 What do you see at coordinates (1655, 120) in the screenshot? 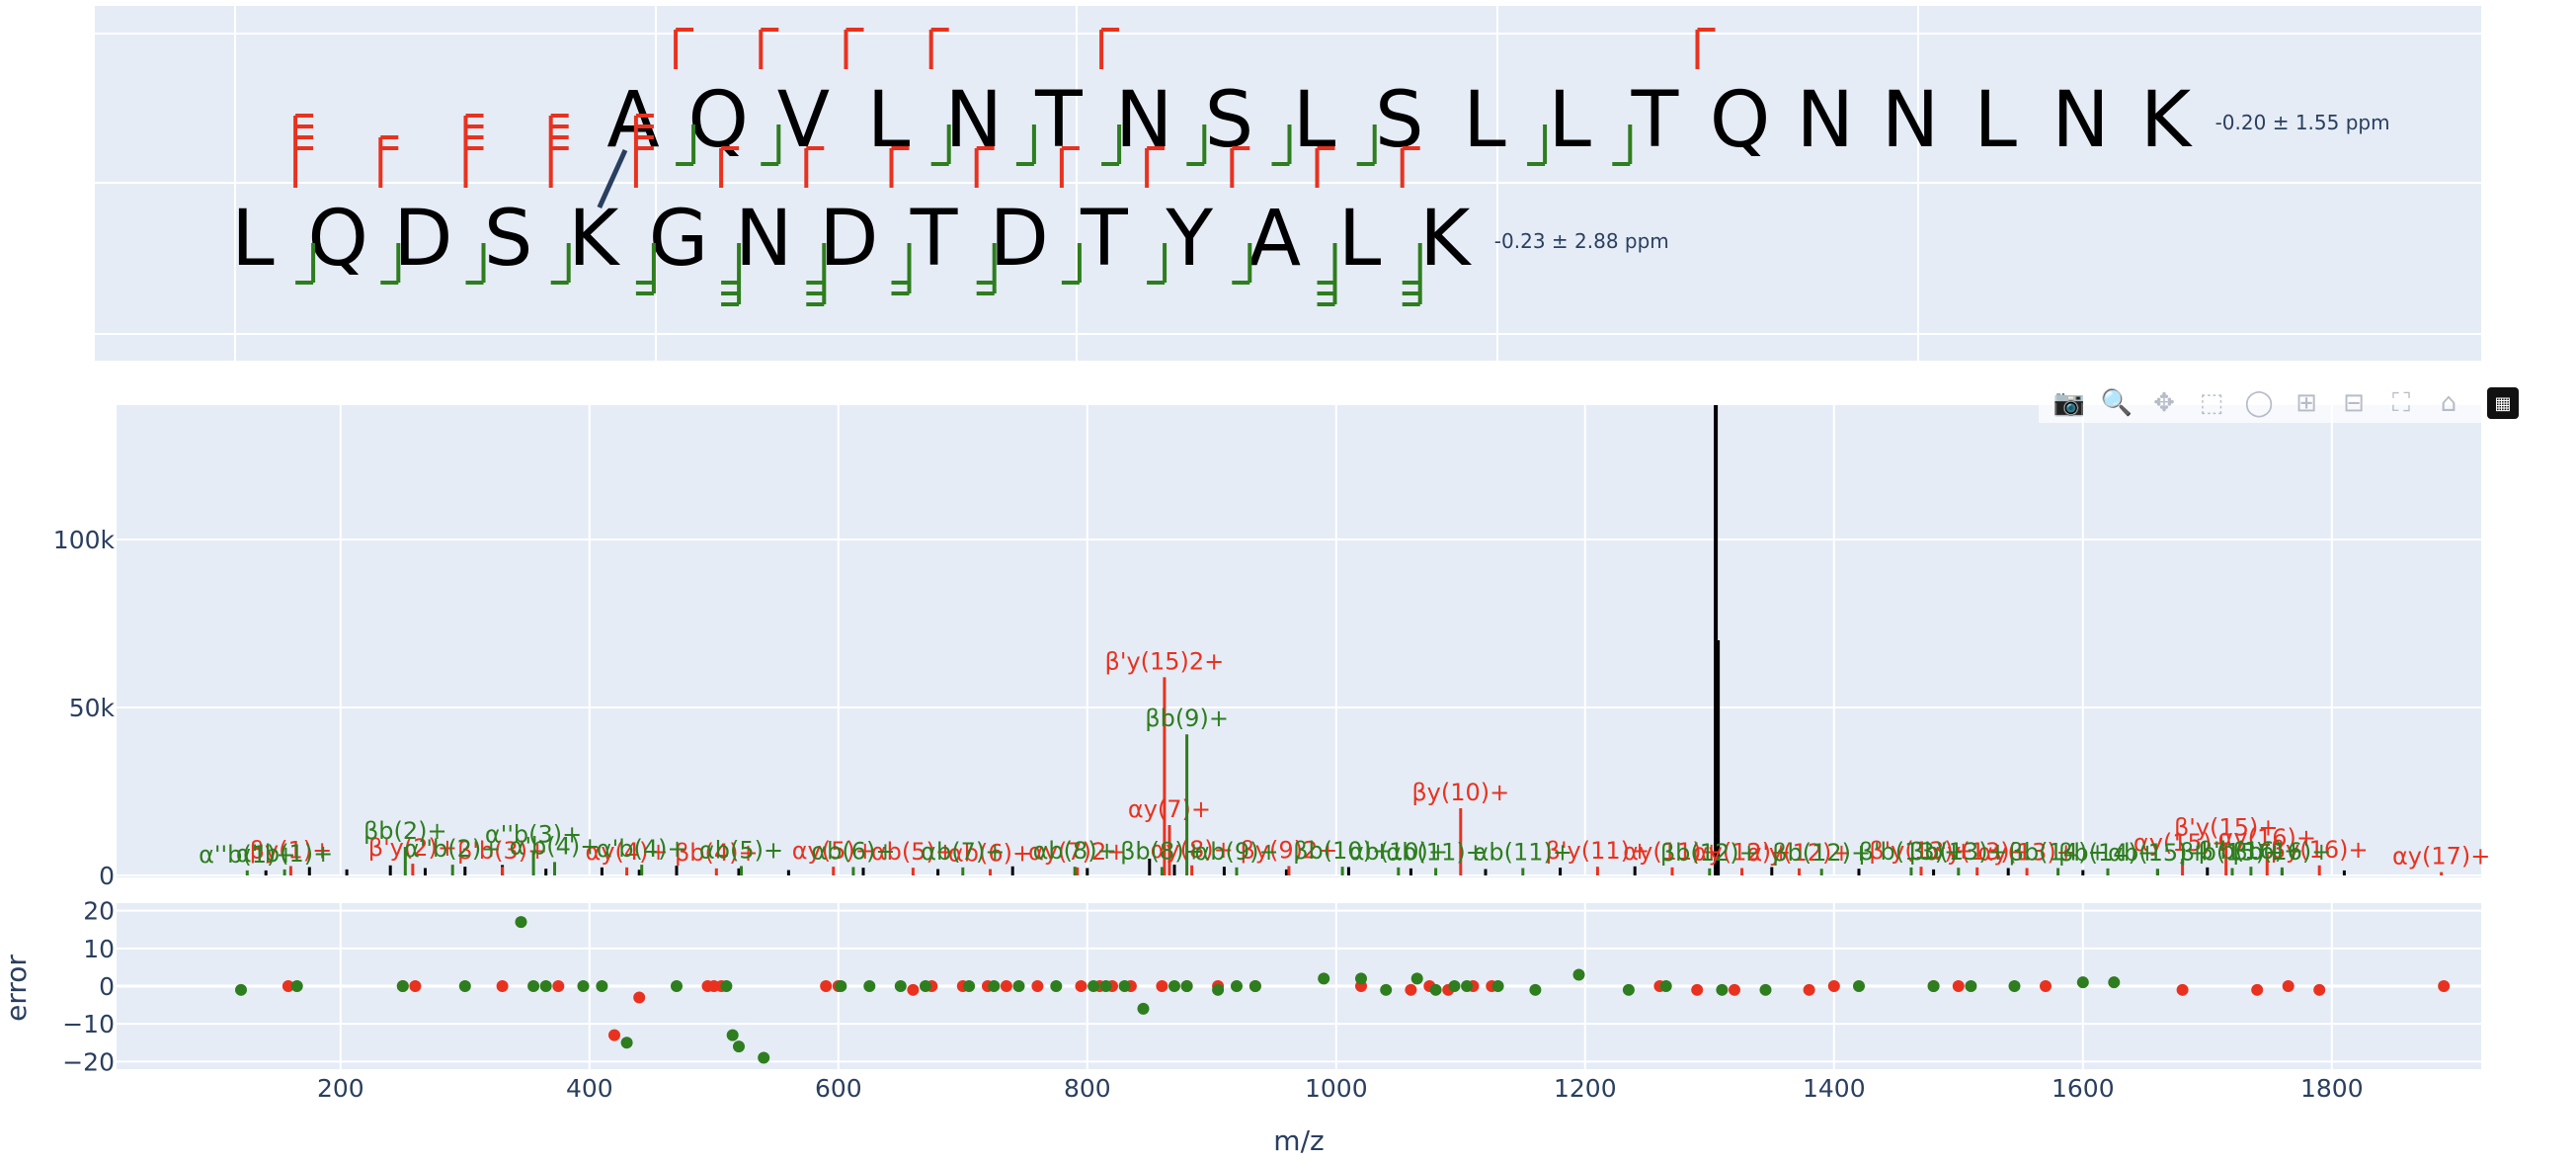
I see `alpha-residue: T` at bounding box center [1655, 120].